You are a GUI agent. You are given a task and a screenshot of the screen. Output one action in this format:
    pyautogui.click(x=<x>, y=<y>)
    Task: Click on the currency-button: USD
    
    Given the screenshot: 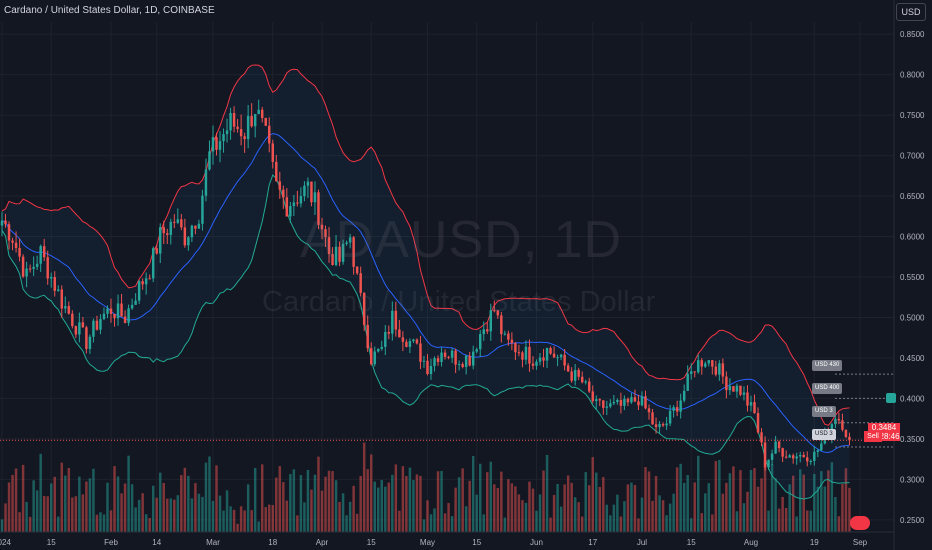 What is the action you would take?
    pyautogui.click(x=911, y=12)
    